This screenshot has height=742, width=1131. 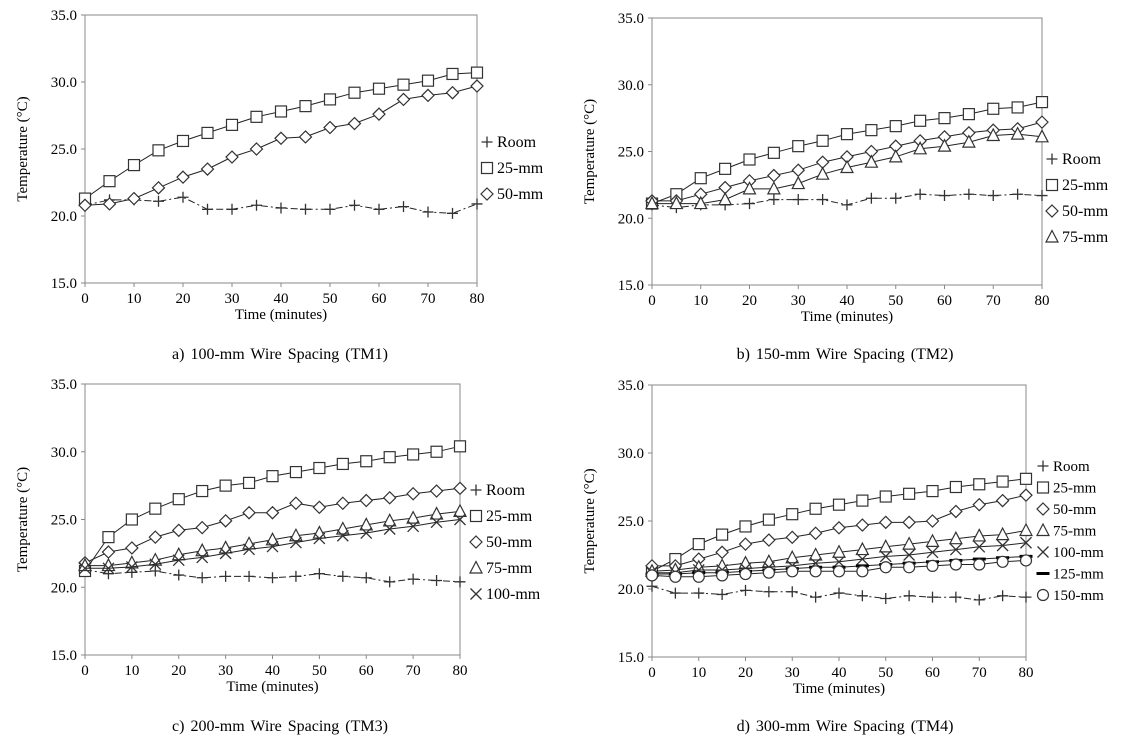 What do you see at coordinates (281, 146) in the screenshot?
I see `series-50-mm` at bounding box center [281, 146].